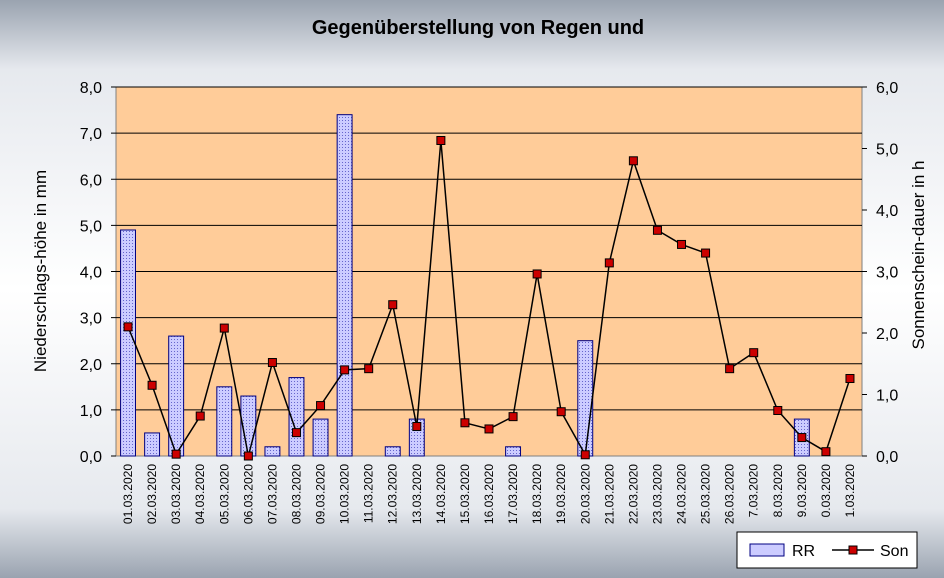  What do you see at coordinates (152, 494) in the screenshot?
I see `x-tick-label: 02.03.2020` at bounding box center [152, 494].